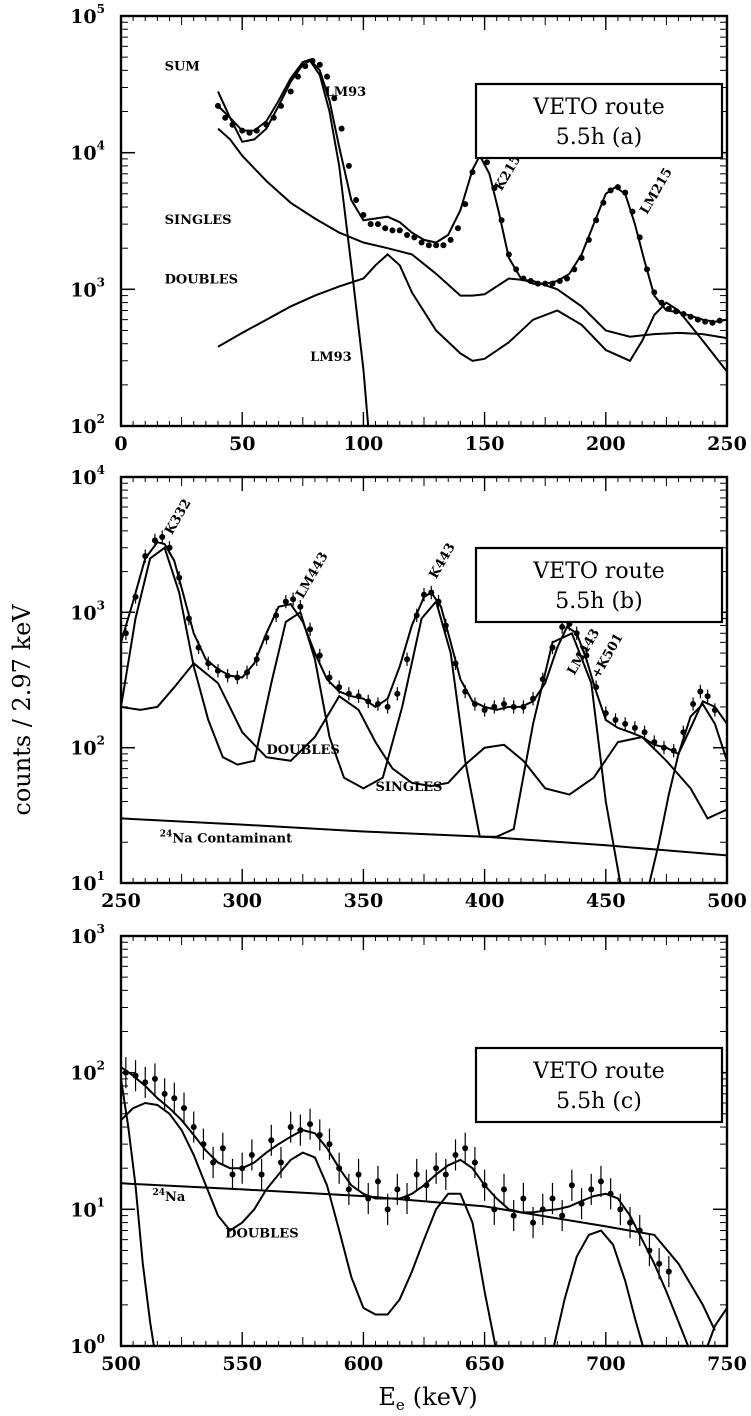 The height and width of the screenshot is (1416, 751). I want to click on series-line-sum, so click(424, 648).